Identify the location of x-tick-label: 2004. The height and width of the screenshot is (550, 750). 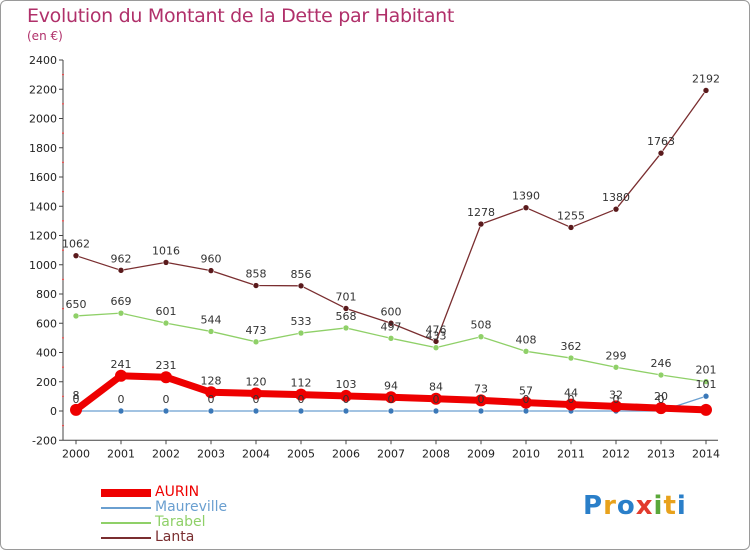
(256, 453).